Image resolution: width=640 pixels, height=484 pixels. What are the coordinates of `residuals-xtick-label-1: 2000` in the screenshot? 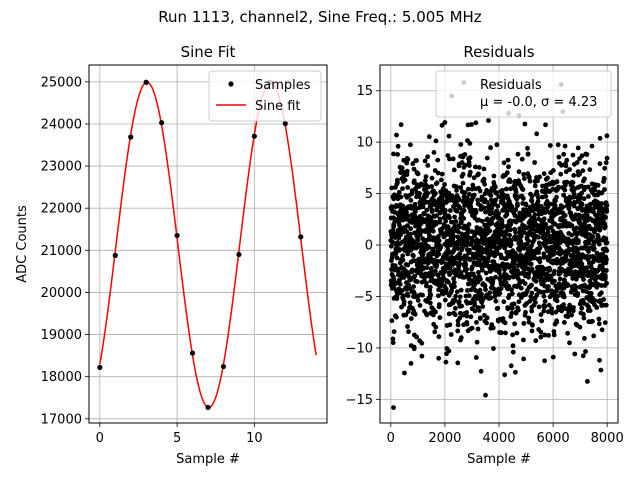 It's located at (444, 438).